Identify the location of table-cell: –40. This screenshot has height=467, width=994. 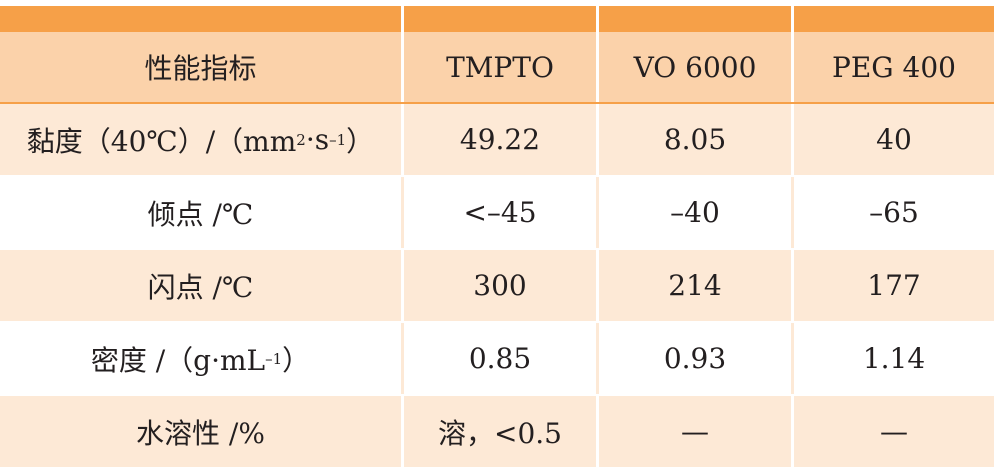
(696, 212).